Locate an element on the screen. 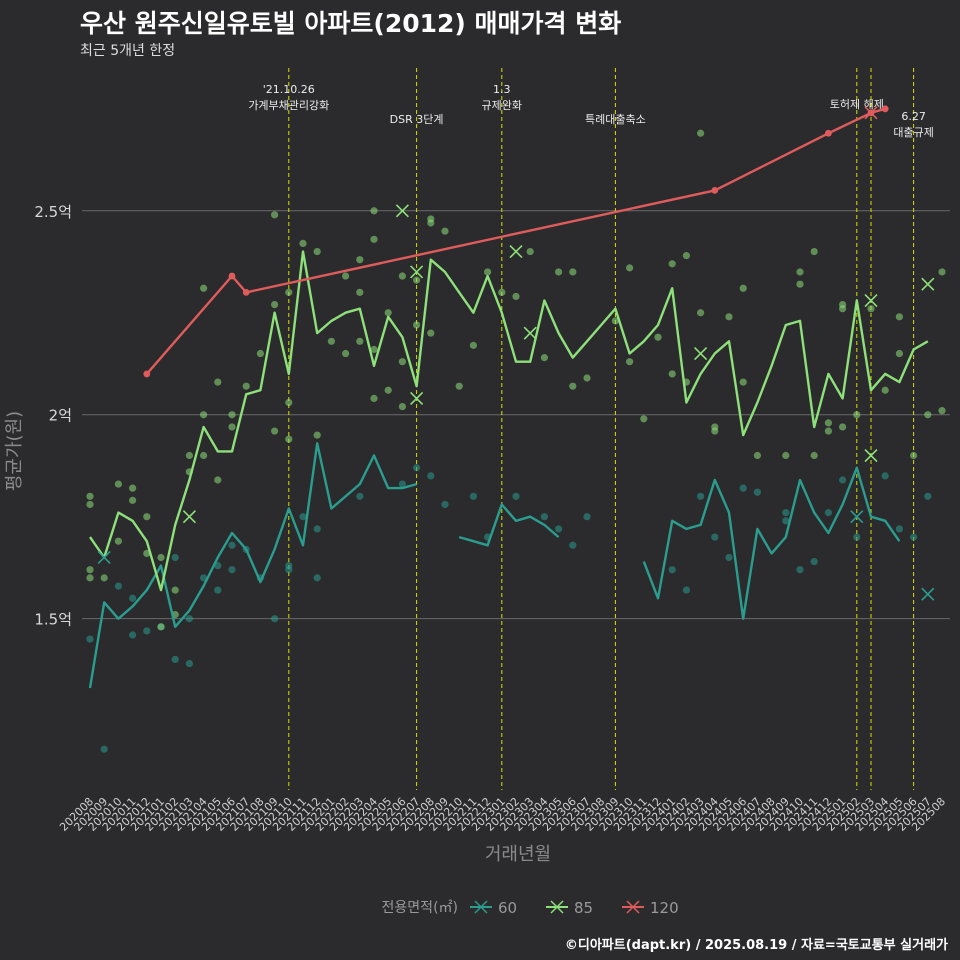 This screenshot has width=960, height=960. y-tick-label: 2억 is located at coordinates (60, 416).